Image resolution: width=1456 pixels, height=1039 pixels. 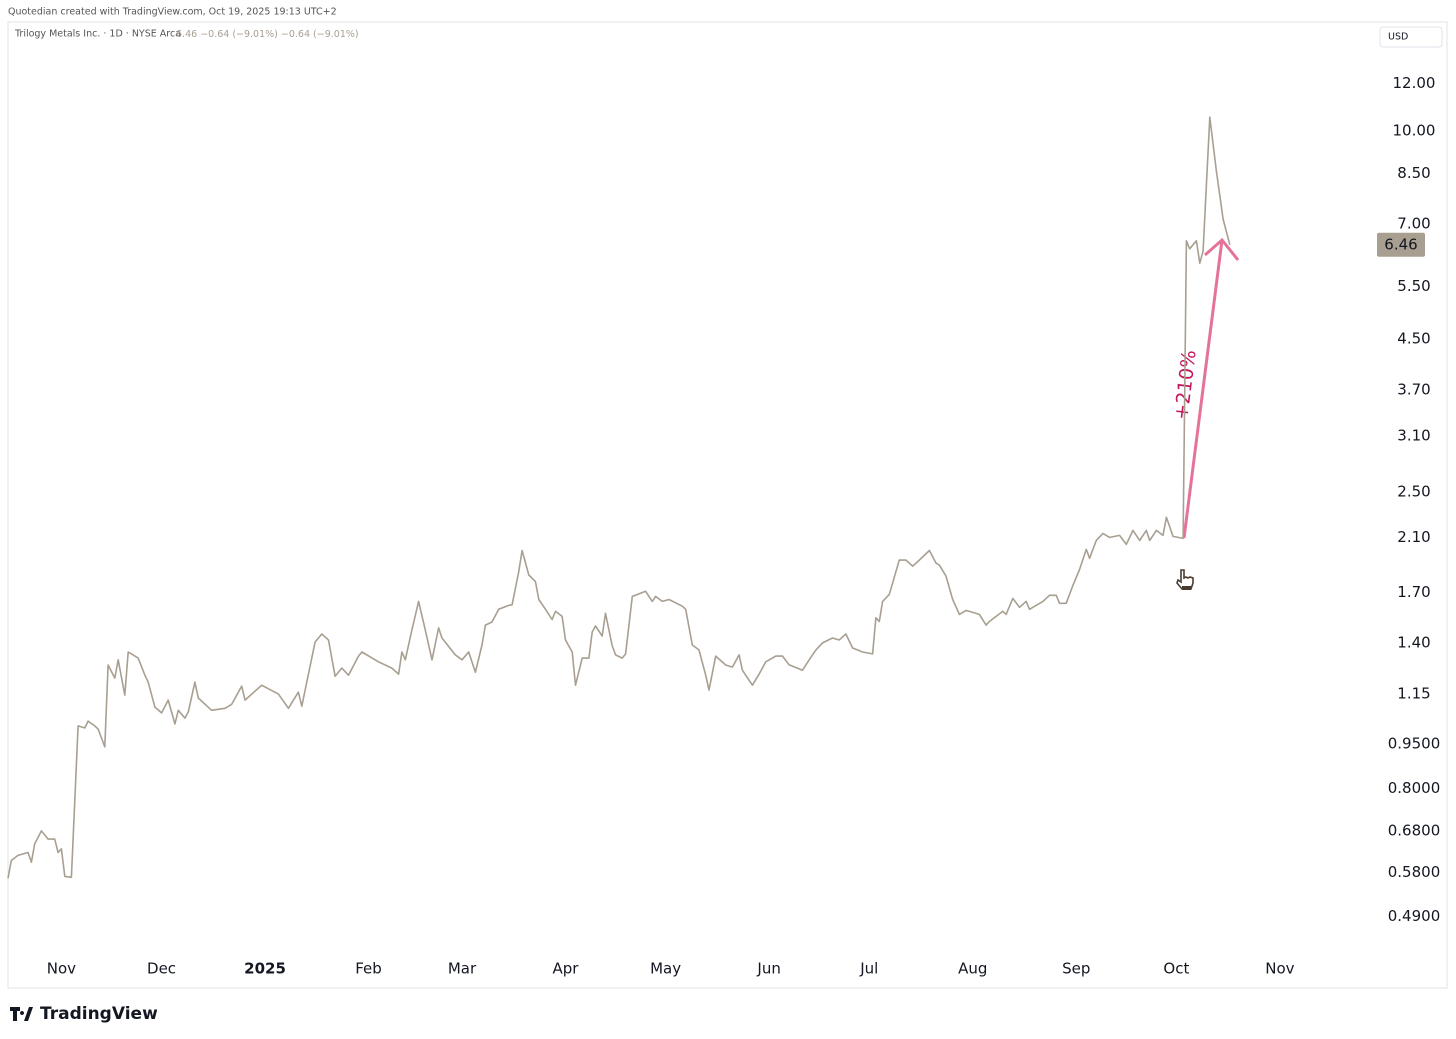 I want to click on logo-mark, so click(x=21, y=1014).